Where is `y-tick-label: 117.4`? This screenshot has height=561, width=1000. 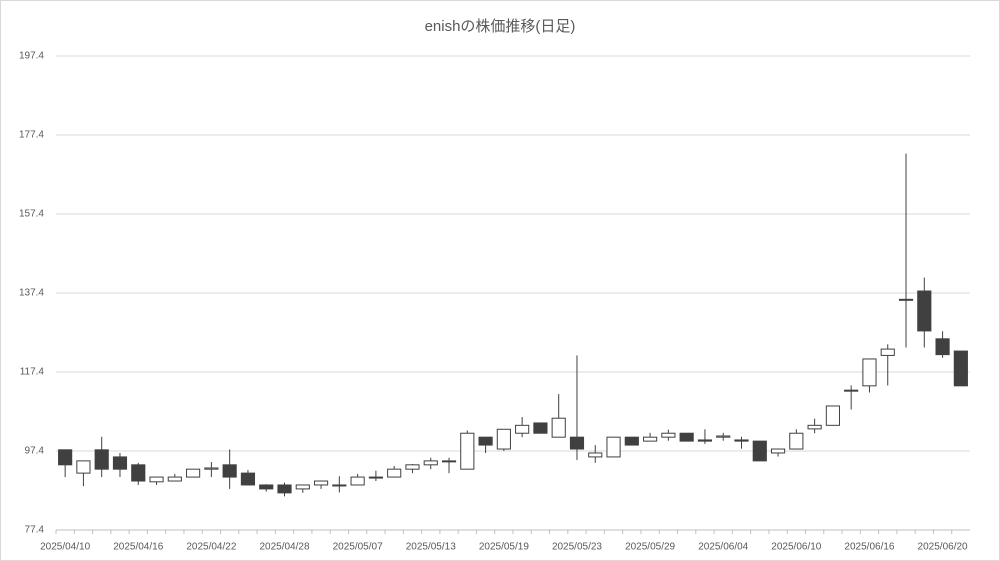 y-tick-label: 117.4 is located at coordinates (32, 372).